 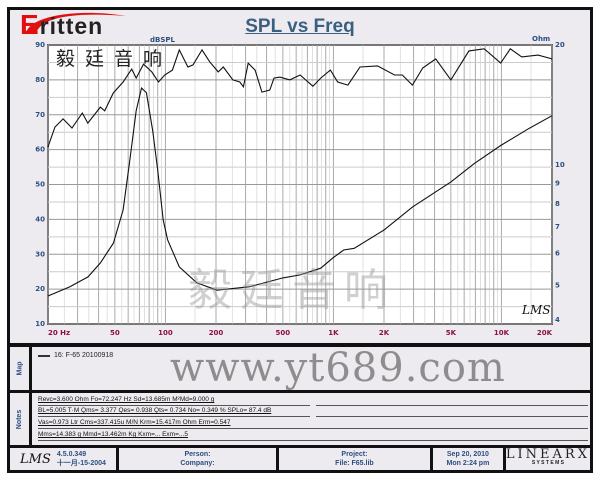 I want to click on right-tick-label: 20, so click(x=560, y=45).